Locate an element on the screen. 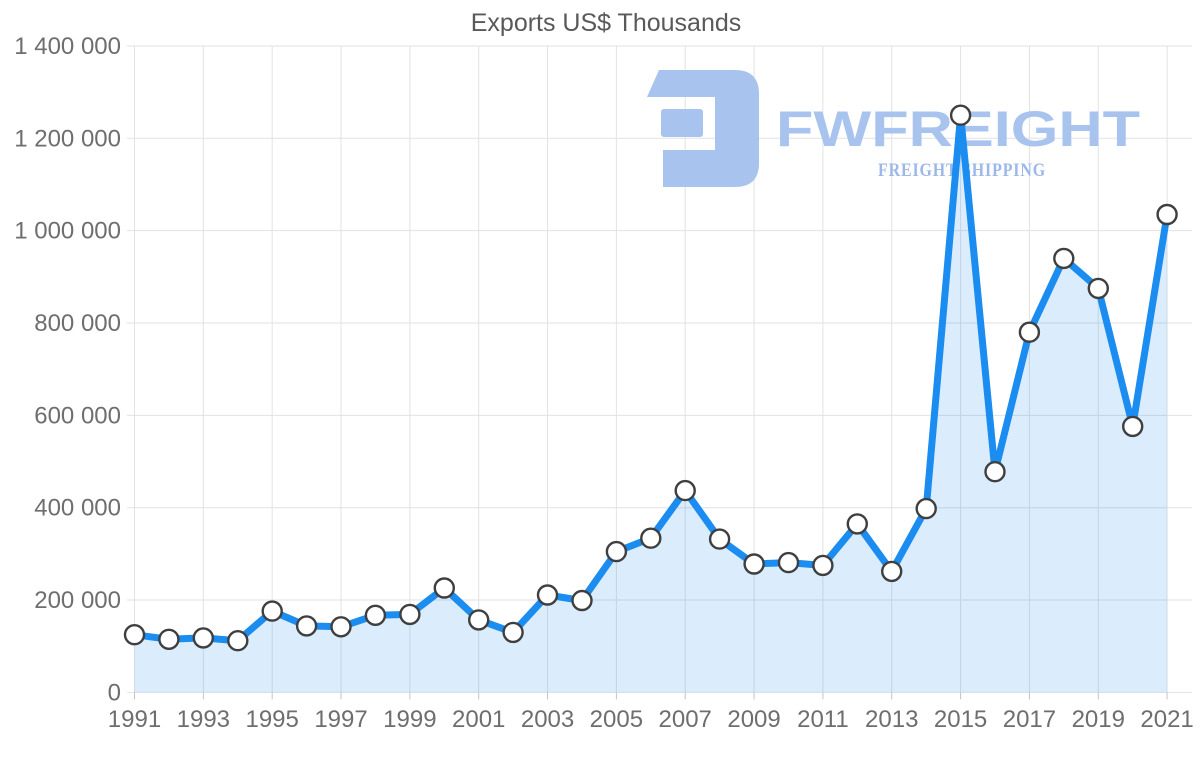 Image resolution: width=1200 pixels, height=763 pixels. data-point-2009 is located at coordinates (754, 564).